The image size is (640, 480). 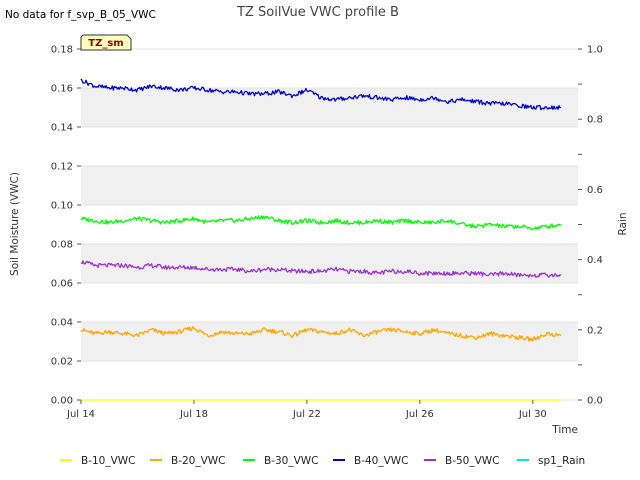 What do you see at coordinates (62, 50) in the screenshot?
I see `y-tick-label: 0.18` at bounding box center [62, 50].